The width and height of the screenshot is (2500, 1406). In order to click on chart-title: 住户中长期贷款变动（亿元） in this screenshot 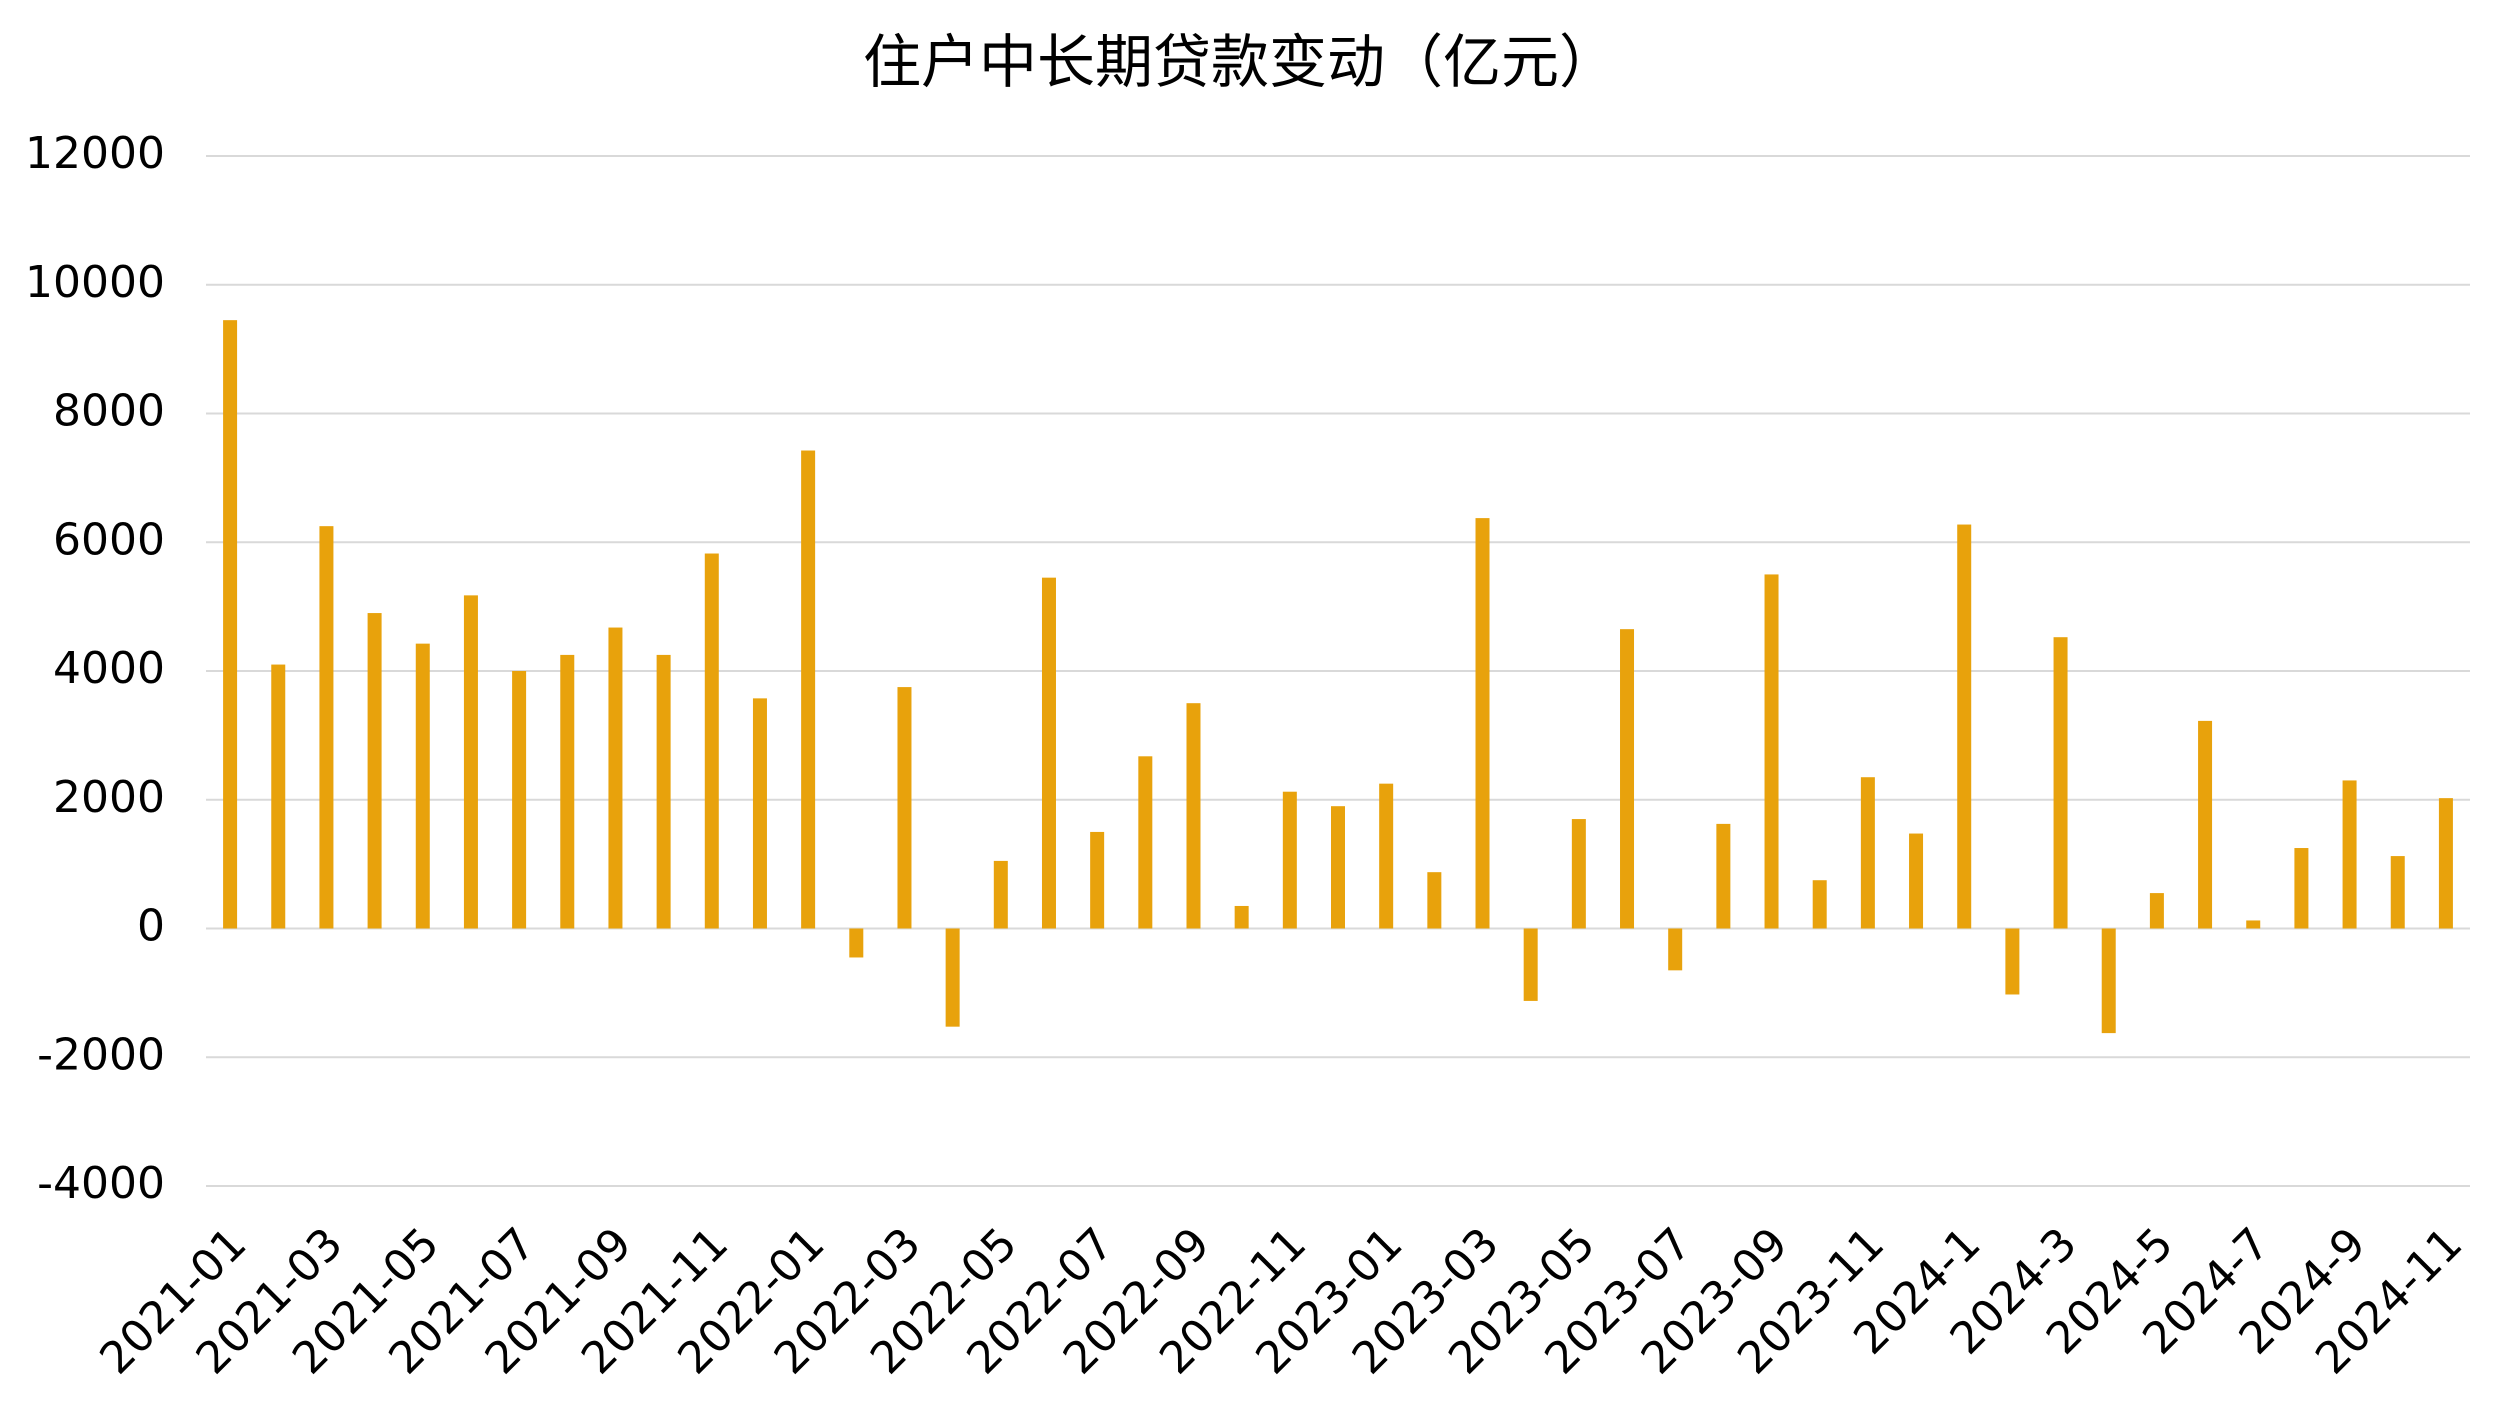, I will do `click(1240, 62)`.